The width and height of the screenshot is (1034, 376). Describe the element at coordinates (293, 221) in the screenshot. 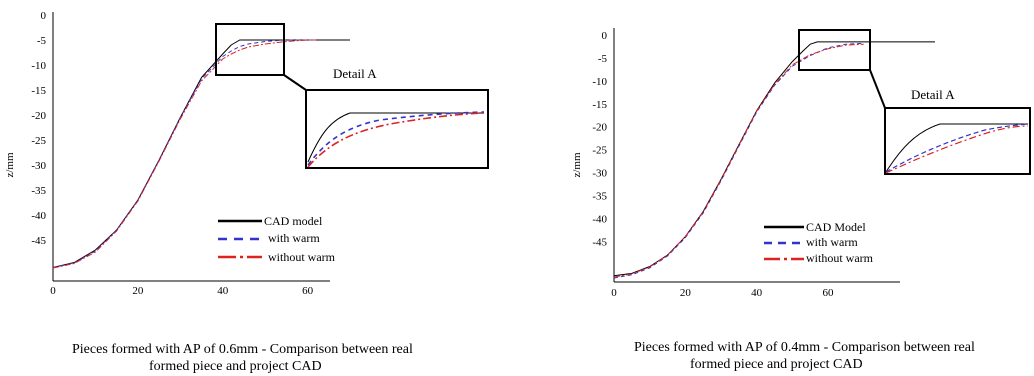

I see `legend-label-cad: CAD model` at that location.